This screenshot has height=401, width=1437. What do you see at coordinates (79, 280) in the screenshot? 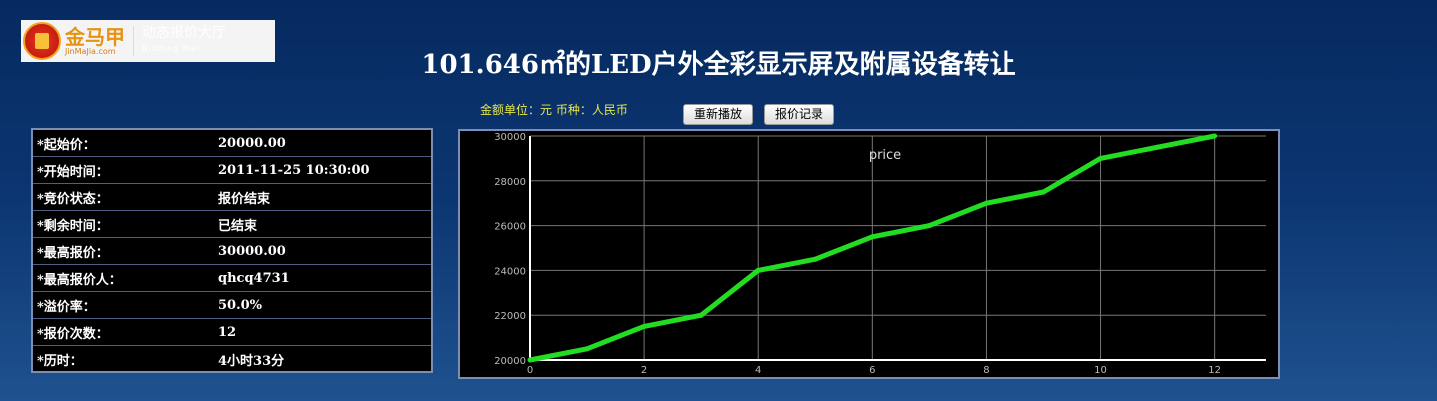
I see `info-label: *最高报价人：` at bounding box center [79, 280].